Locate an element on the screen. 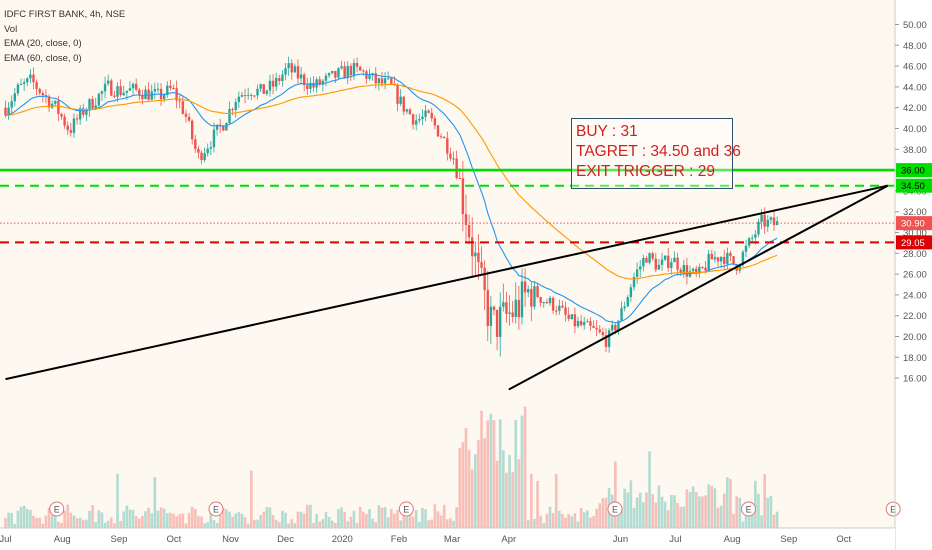 This screenshot has width=932, height=550. price-tick-label: 40.00 is located at coordinates (915, 129).